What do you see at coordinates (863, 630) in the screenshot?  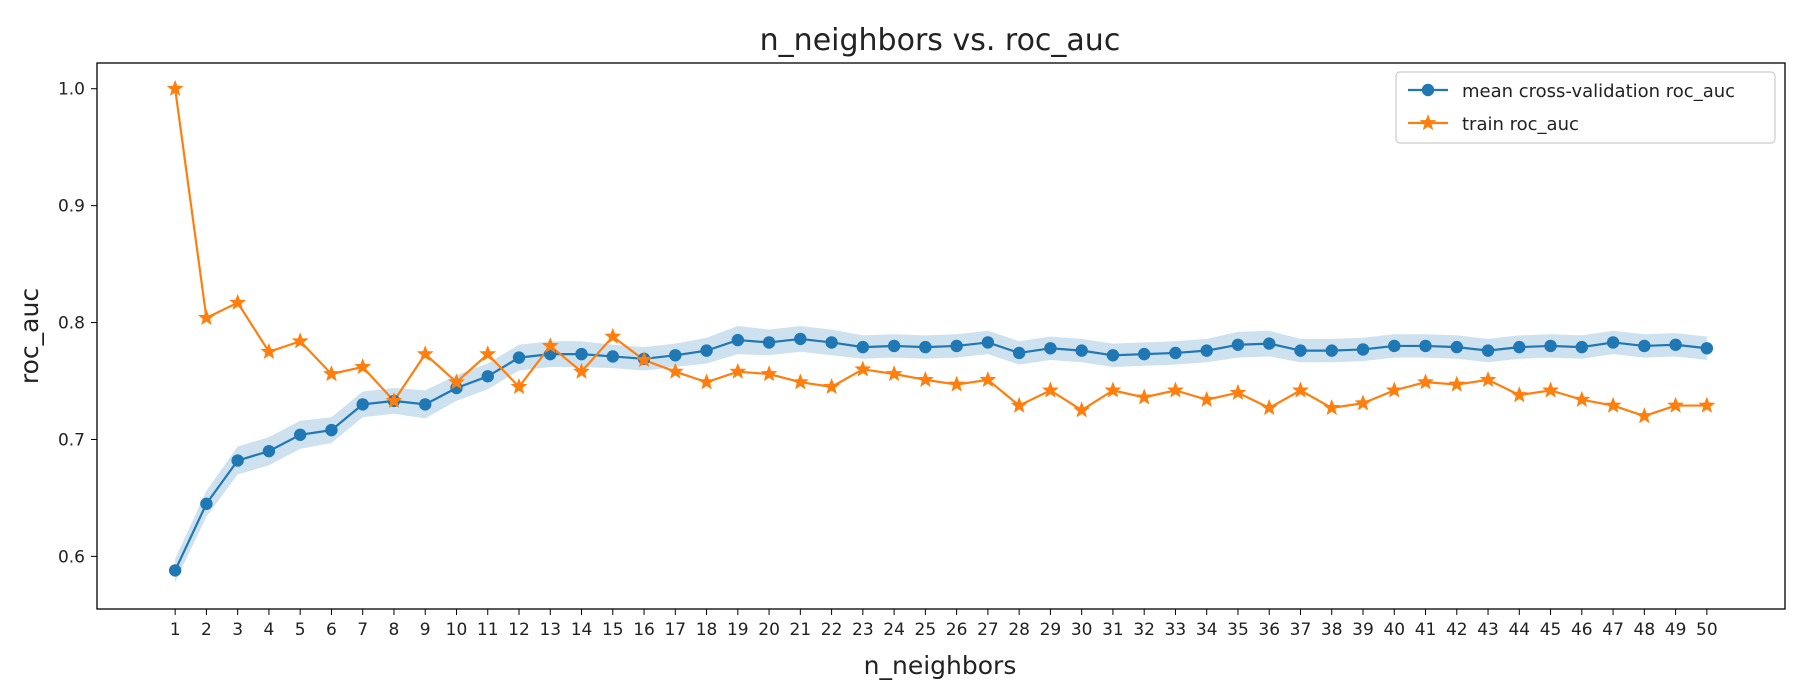 I see `x-tick-label-23: 23` at bounding box center [863, 630].